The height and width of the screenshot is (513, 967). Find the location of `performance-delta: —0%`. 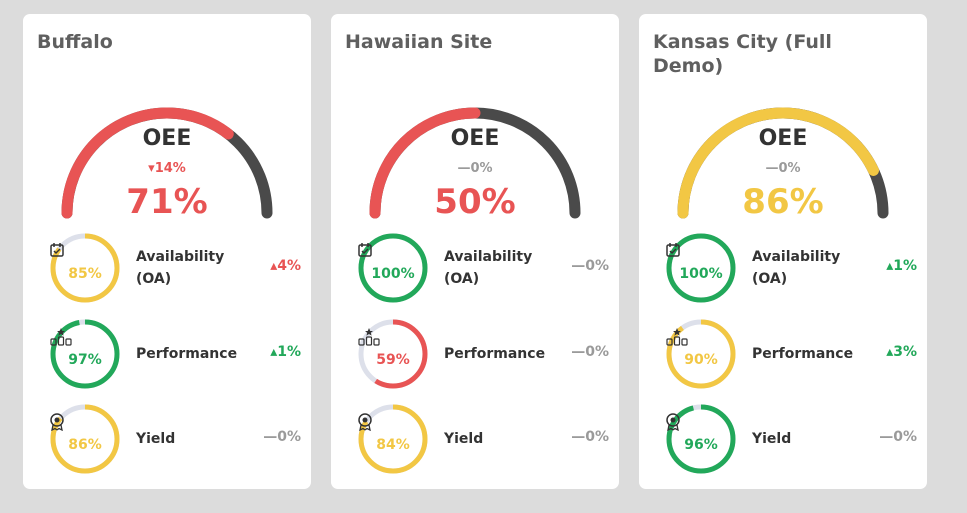

performance-delta: —0% is located at coordinates (590, 352).